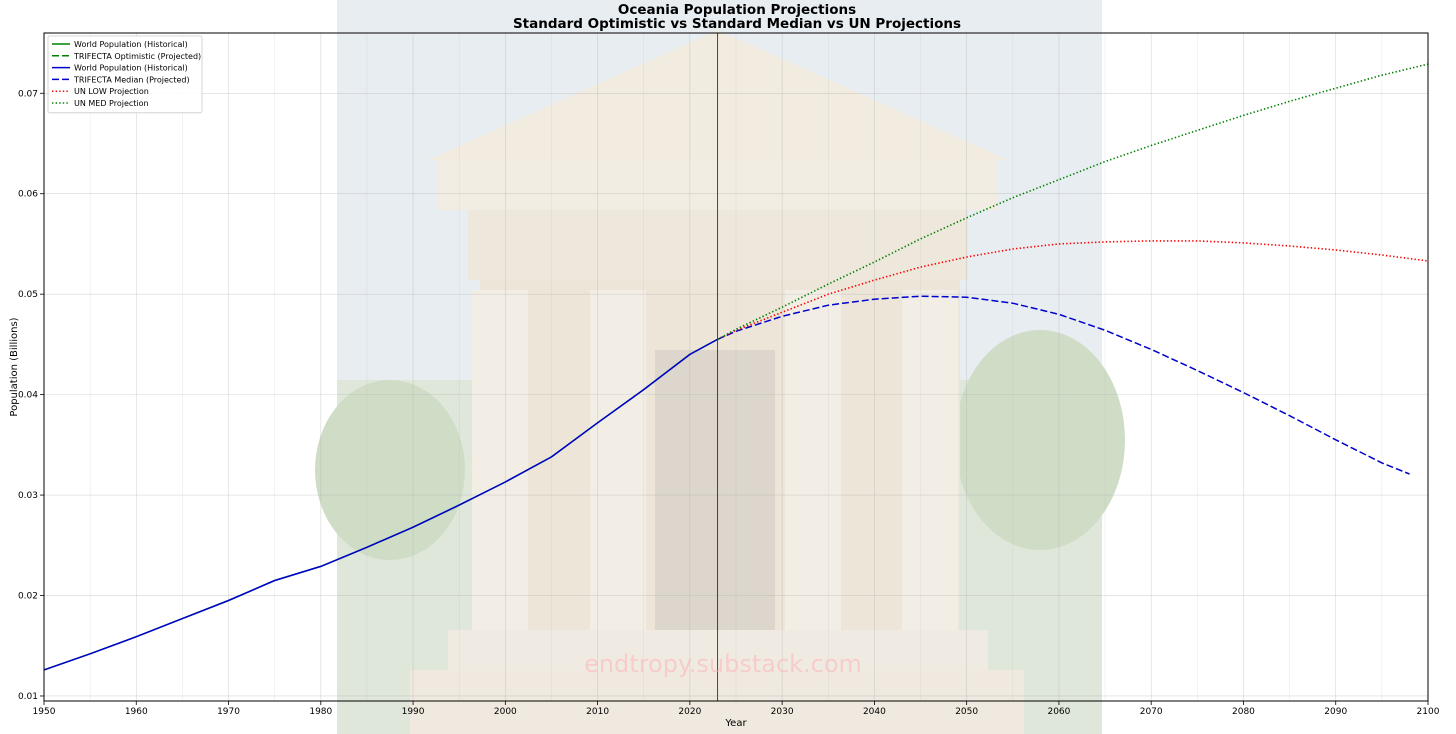 Image resolution: width=1456 pixels, height=734 pixels. What do you see at coordinates (28, 295) in the screenshot?
I see `y-tick-label: 0.05` at bounding box center [28, 295].